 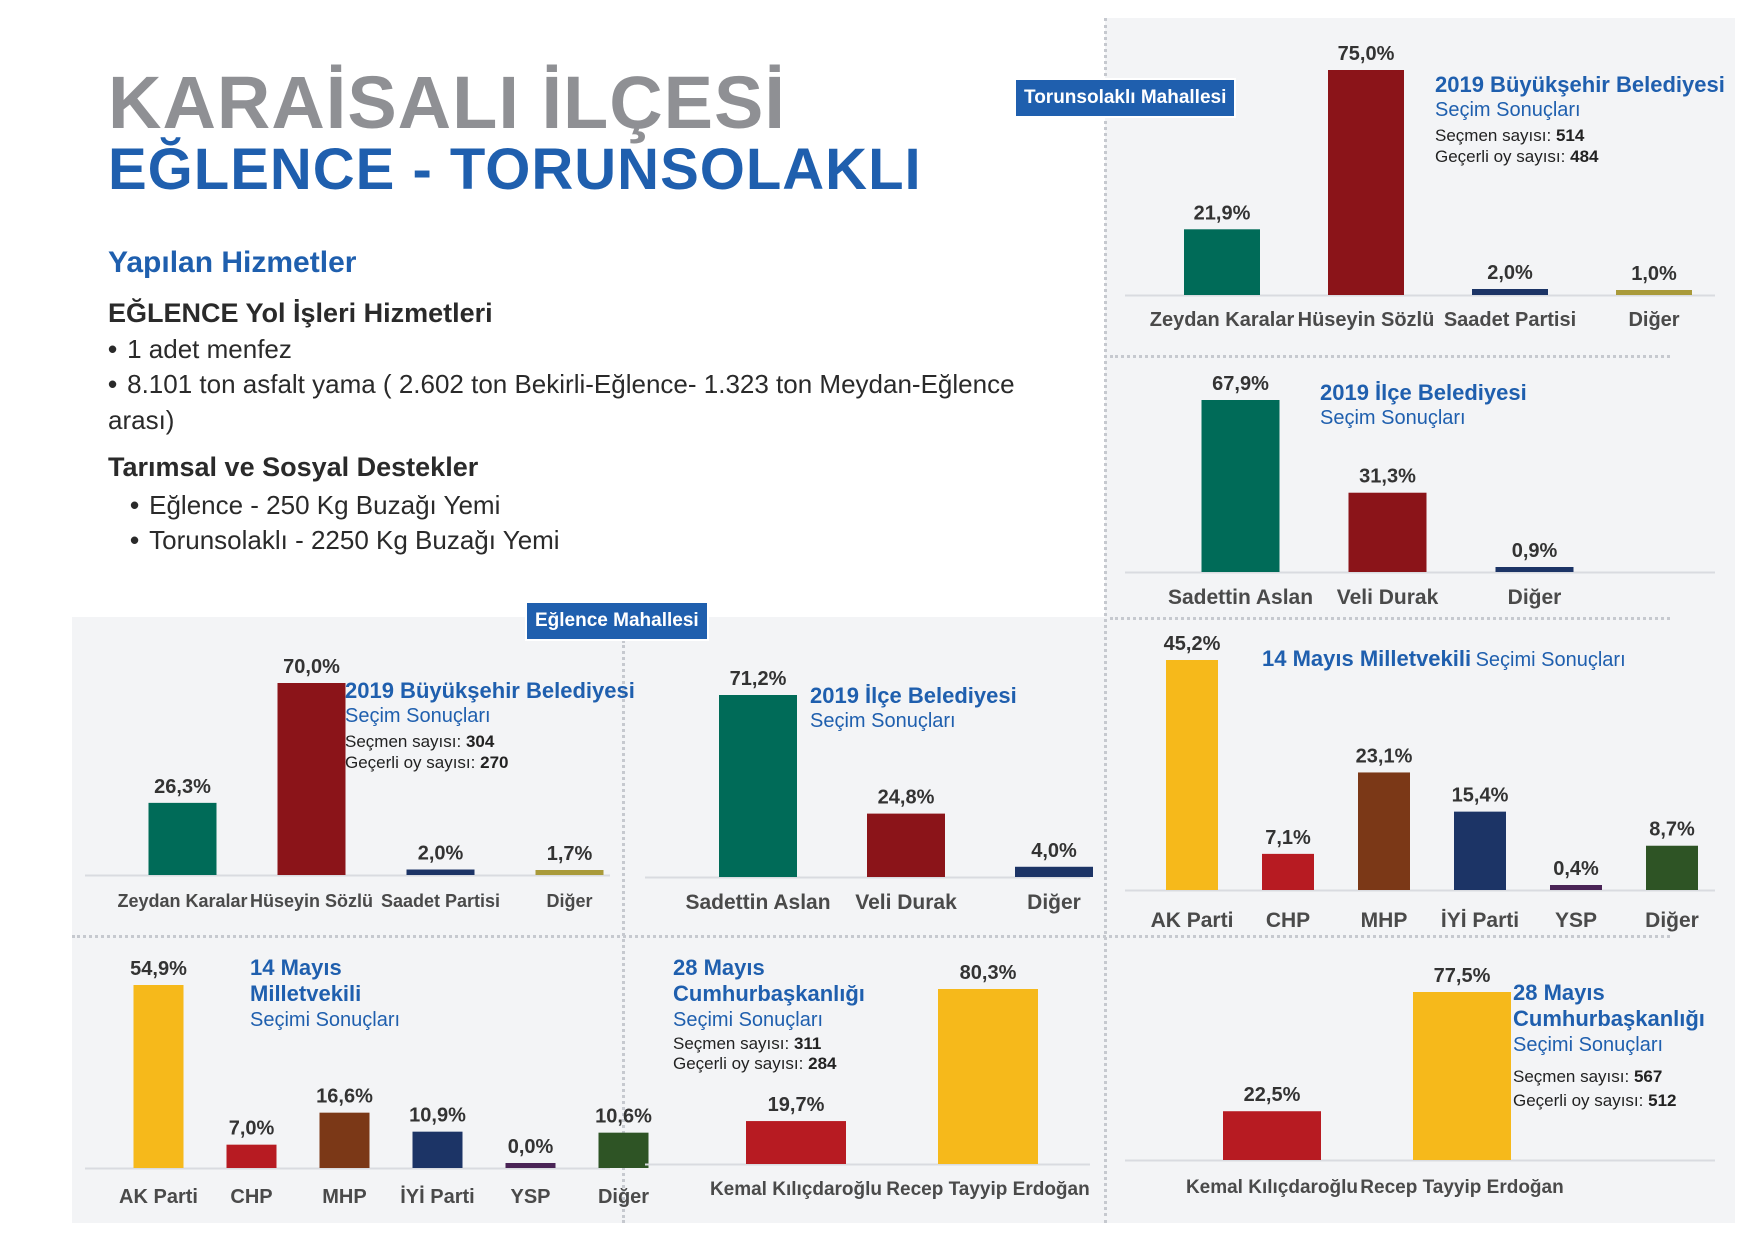 I want to click on bar-value-label: 75,0%, so click(x=1366, y=54).